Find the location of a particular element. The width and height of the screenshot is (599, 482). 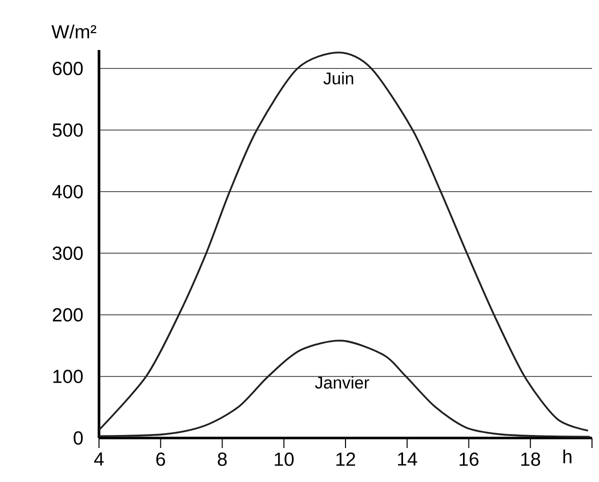

x-tick-label: 8 is located at coordinates (222, 459).